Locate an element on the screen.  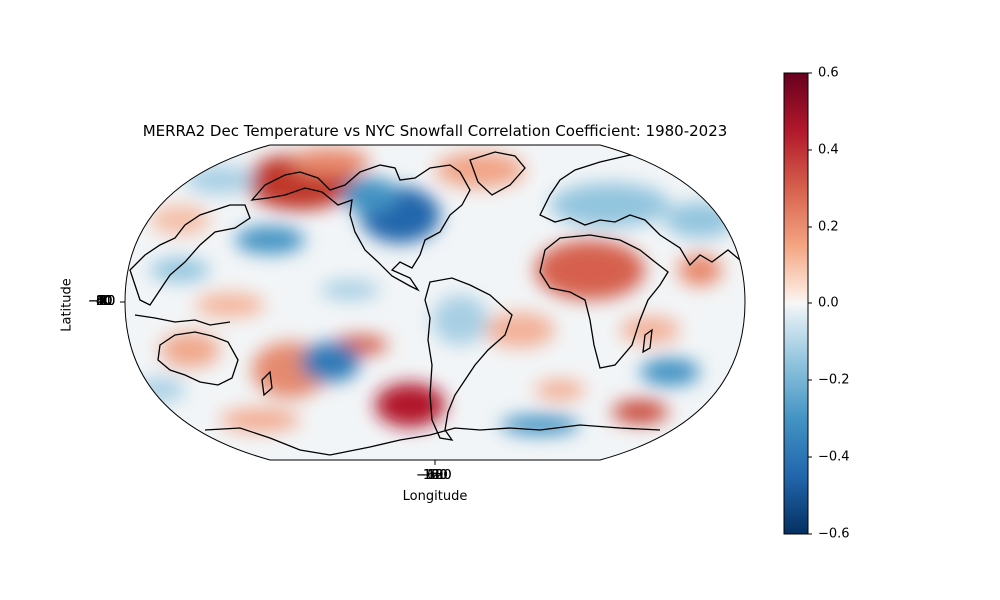
x-tick-label: −180 is located at coordinates (434, 475).